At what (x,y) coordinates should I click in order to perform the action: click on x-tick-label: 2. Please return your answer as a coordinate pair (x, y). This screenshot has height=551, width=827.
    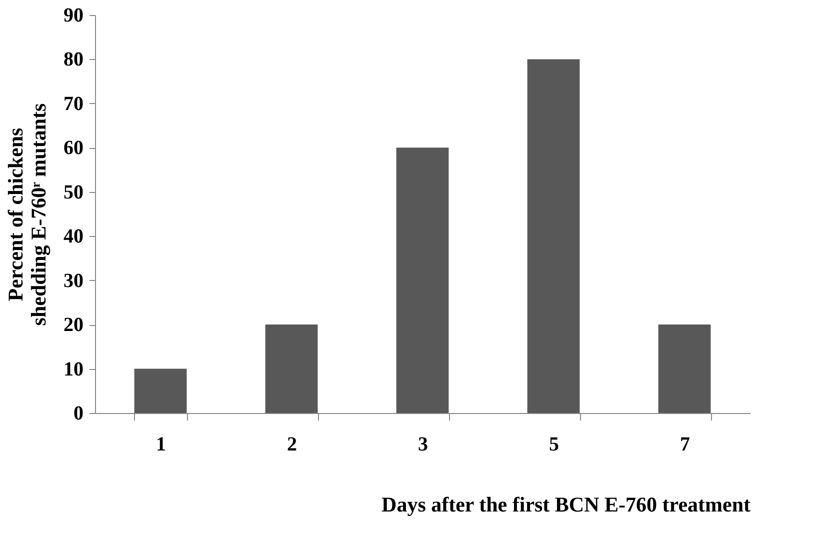
    Looking at the image, I should click on (292, 445).